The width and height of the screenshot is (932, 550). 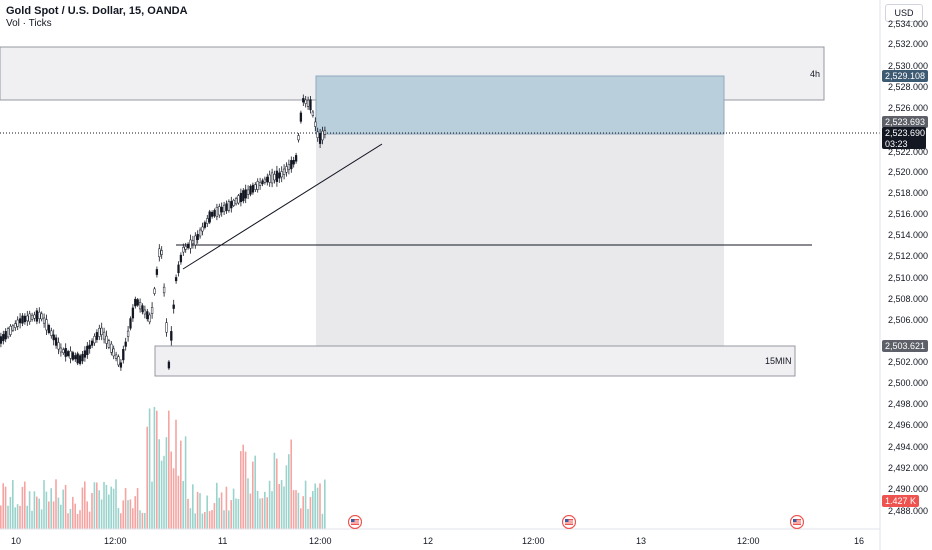 I want to click on volume-indicator-label: Vol · Ticks, so click(x=29, y=23).